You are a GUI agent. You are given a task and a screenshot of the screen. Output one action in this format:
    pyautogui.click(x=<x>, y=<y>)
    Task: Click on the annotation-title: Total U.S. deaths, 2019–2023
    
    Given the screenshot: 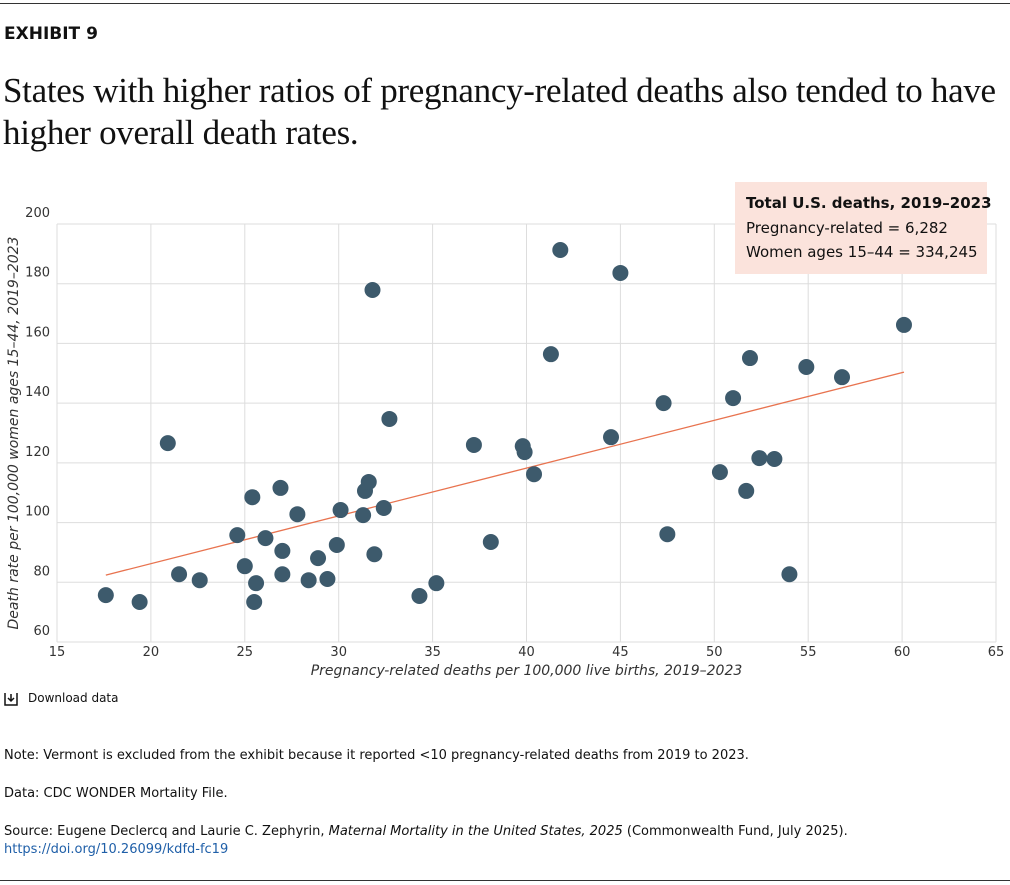 What is the action you would take?
    pyautogui.click(x=869, y=203)
    